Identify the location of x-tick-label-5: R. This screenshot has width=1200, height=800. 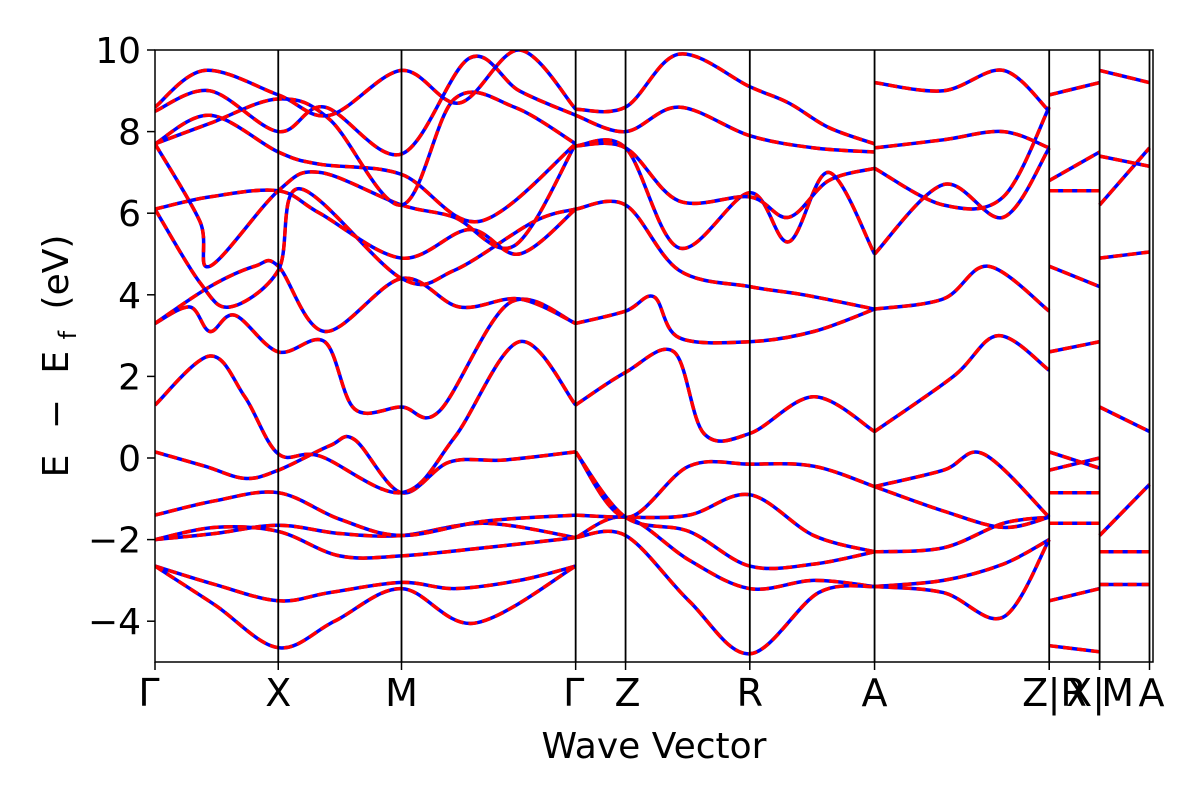
(750, 693).